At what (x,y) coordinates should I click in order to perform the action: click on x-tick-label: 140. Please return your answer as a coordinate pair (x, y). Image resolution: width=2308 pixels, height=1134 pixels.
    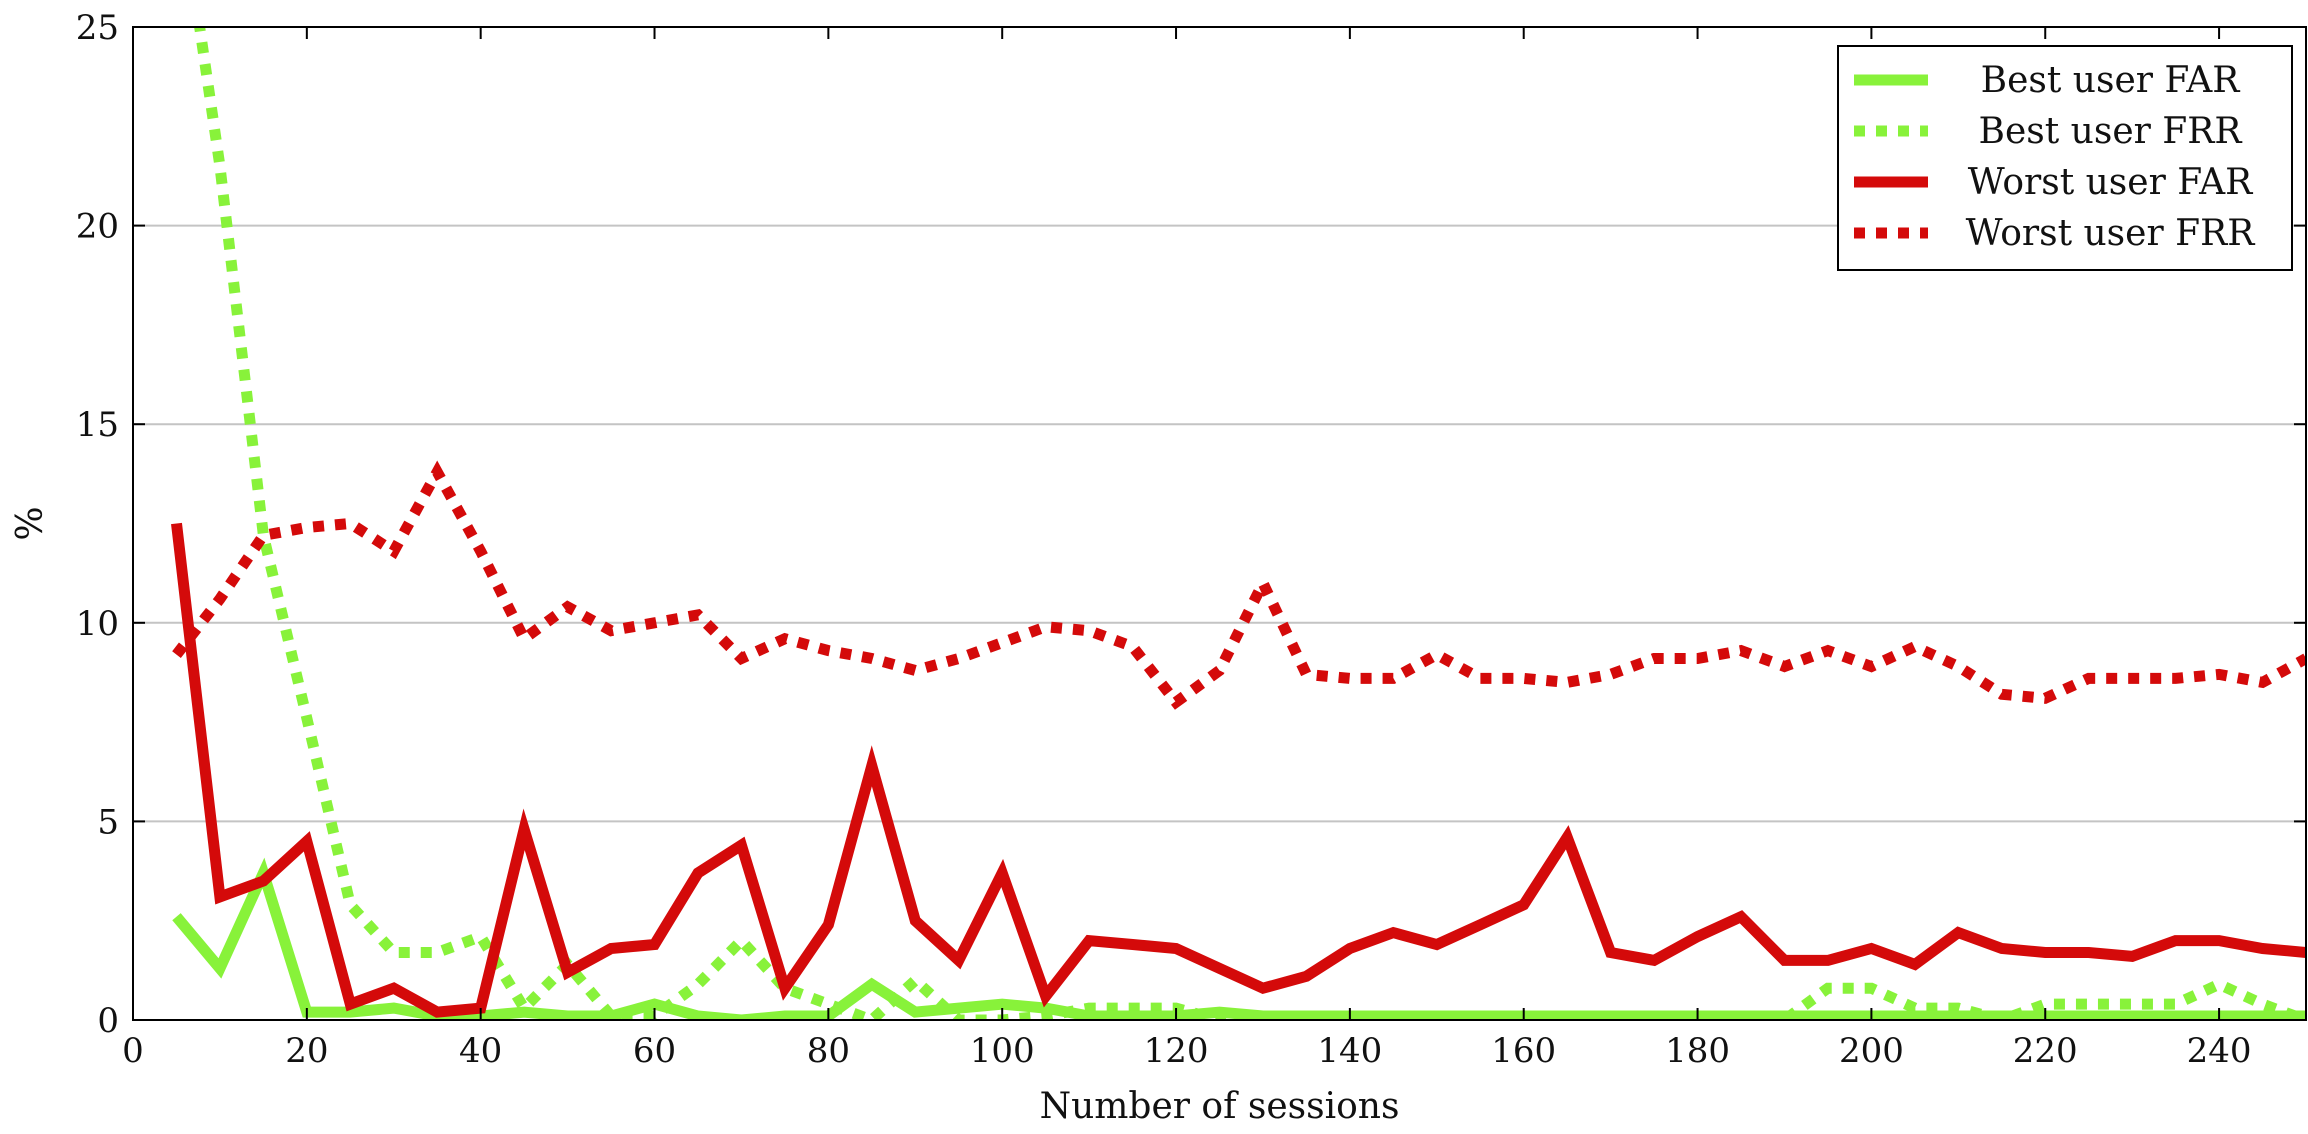
    Looking at the image, I should click on (1349, 1051).